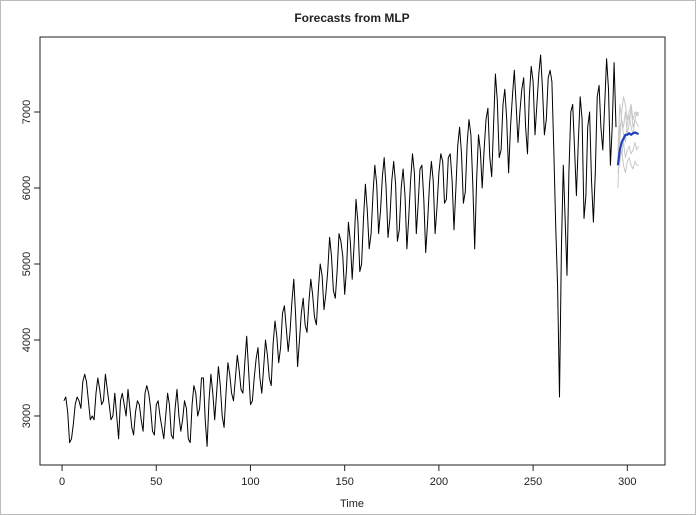 Image resolution: width=696 pixels, height=515 pixels. What do you see at coordinates (627, 482) in the screenshot?
I see `x-tick-label: 300` at bounding box center [627, 482].